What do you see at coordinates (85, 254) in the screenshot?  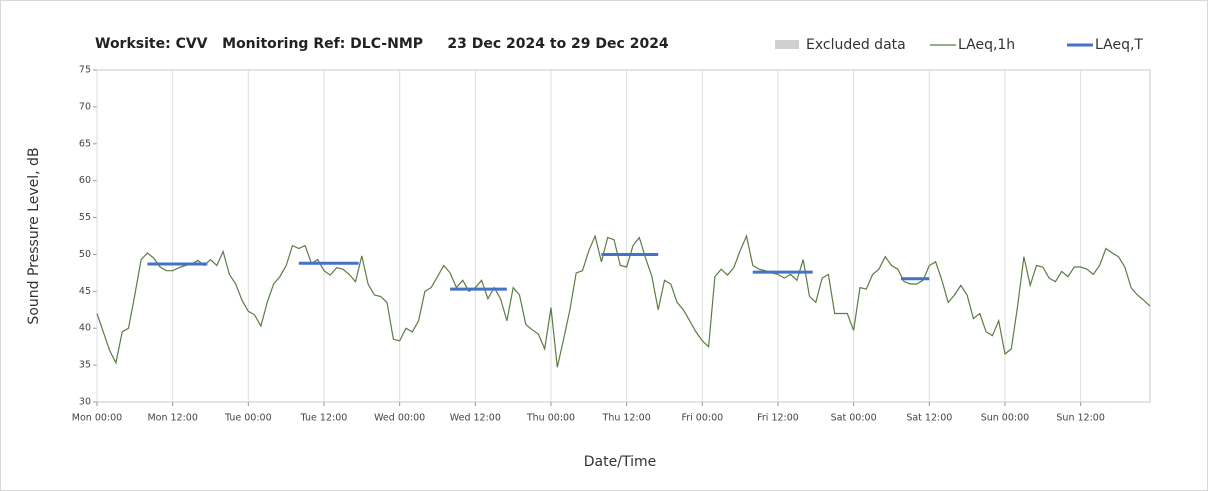 I see `y-tick-label: 50` at bounding box center [85, 254].